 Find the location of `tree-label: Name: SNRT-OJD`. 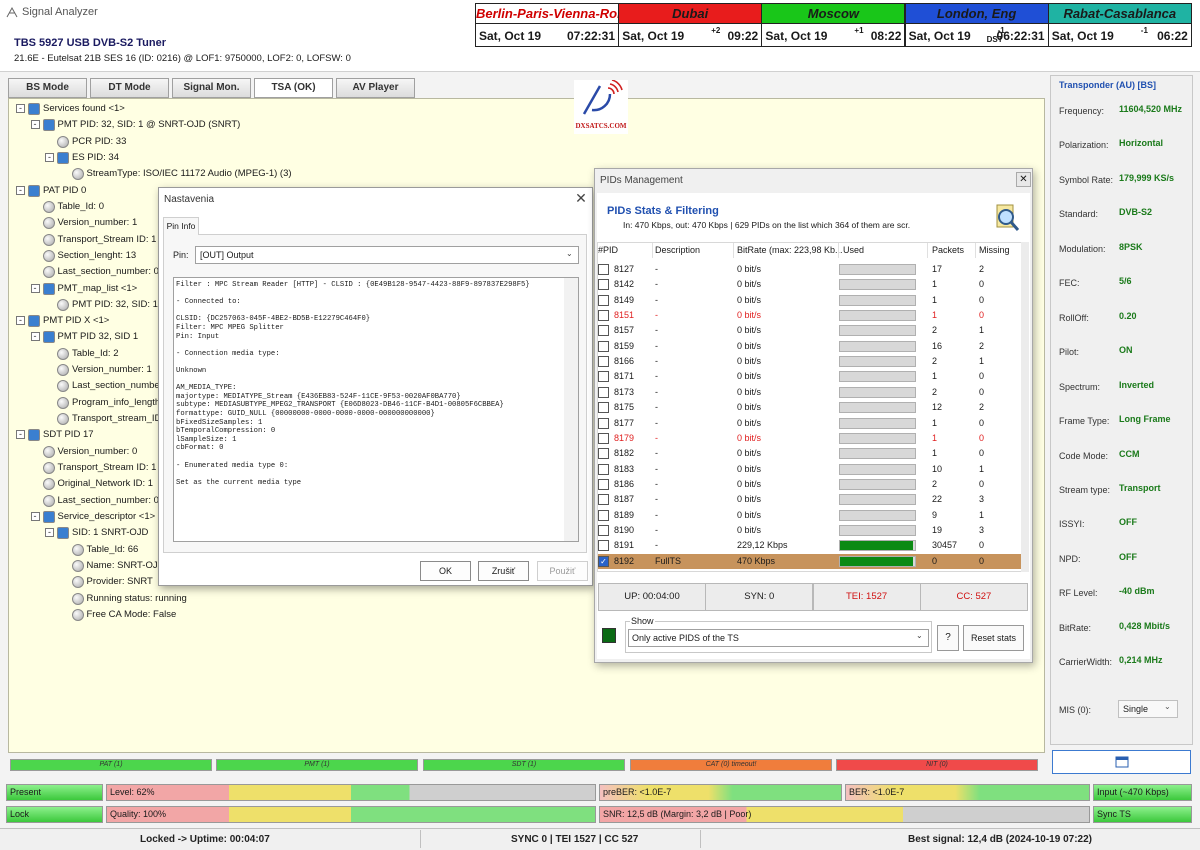

tree-label: Name: SNRT-OJD is located at coordinates (125, 565).